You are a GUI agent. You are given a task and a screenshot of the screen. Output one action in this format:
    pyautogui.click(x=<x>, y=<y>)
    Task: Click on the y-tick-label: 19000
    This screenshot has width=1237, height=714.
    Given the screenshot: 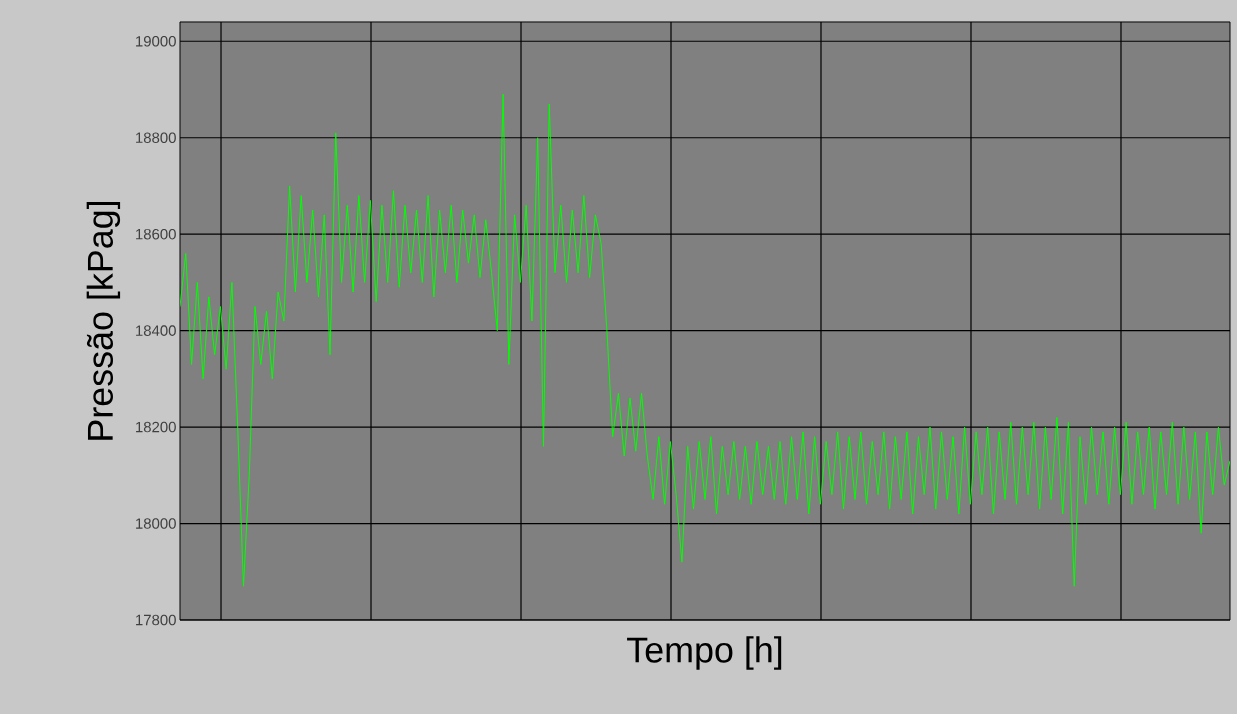 What is the action you would take?
    pyautogui.click(x=156, y=41)
    